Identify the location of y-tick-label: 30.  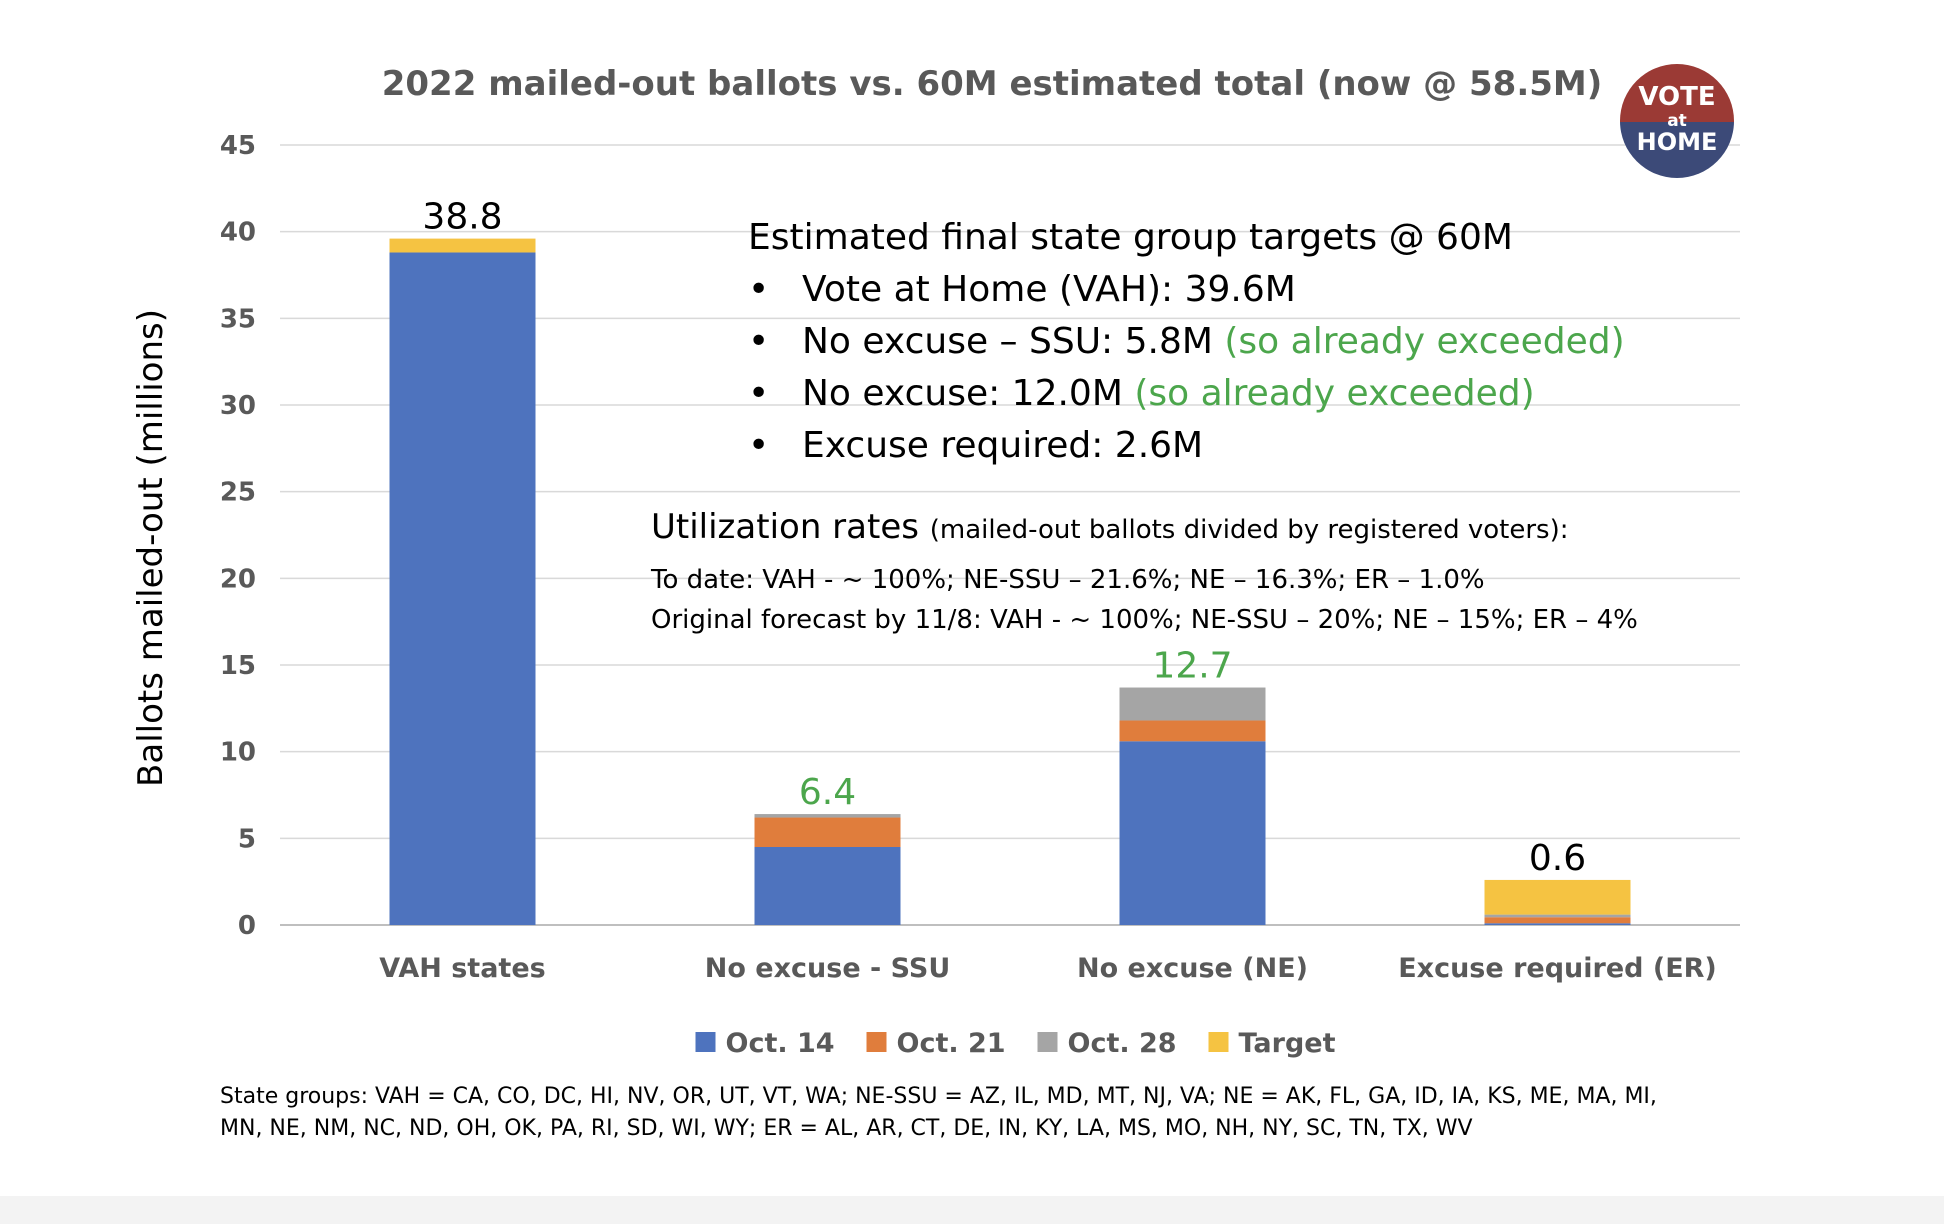
(238, 406).